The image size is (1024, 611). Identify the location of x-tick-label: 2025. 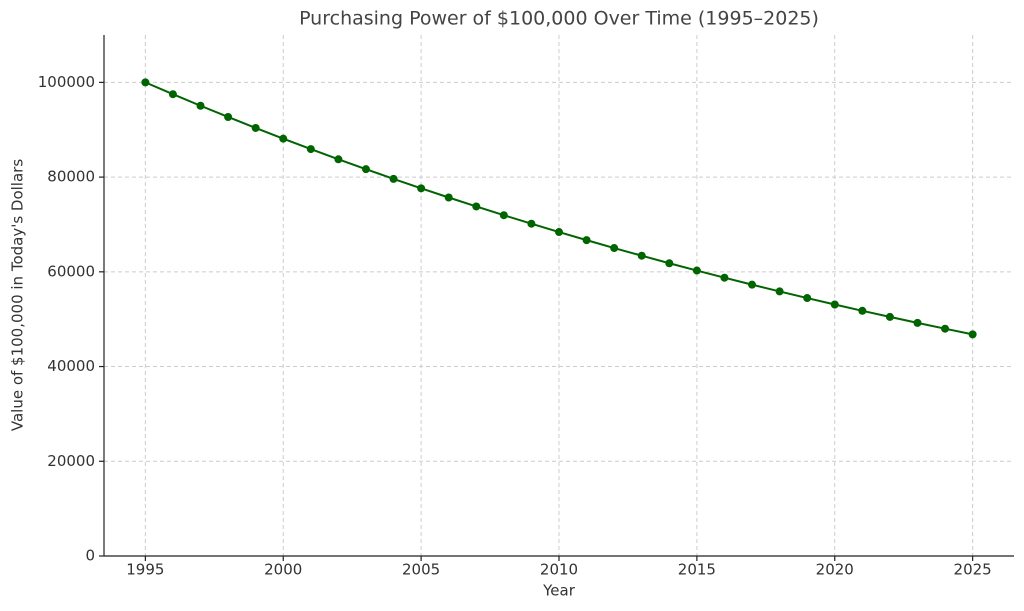
(973, 570).